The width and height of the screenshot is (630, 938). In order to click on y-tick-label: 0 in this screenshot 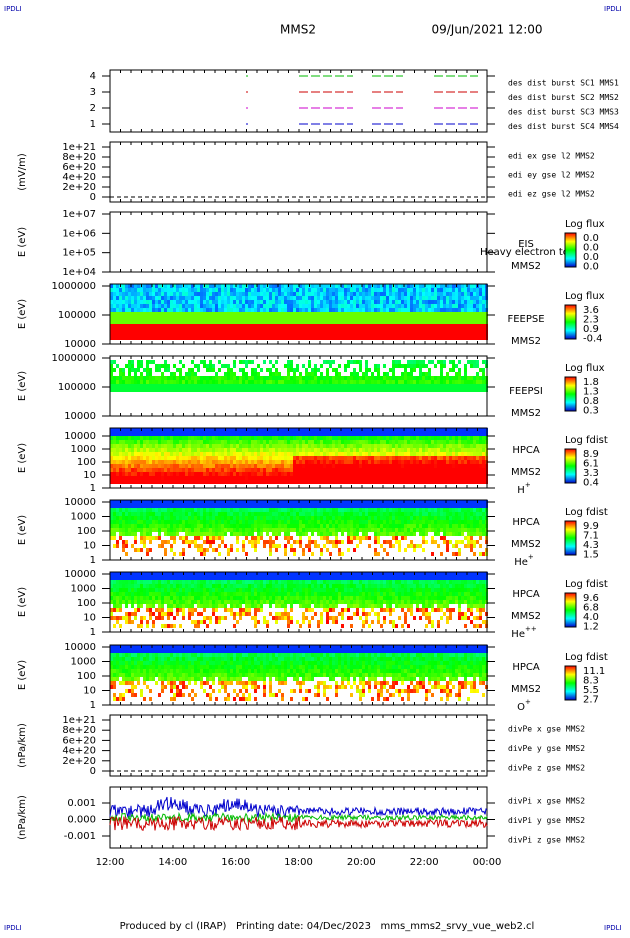, I will do `click(93, 197)`.